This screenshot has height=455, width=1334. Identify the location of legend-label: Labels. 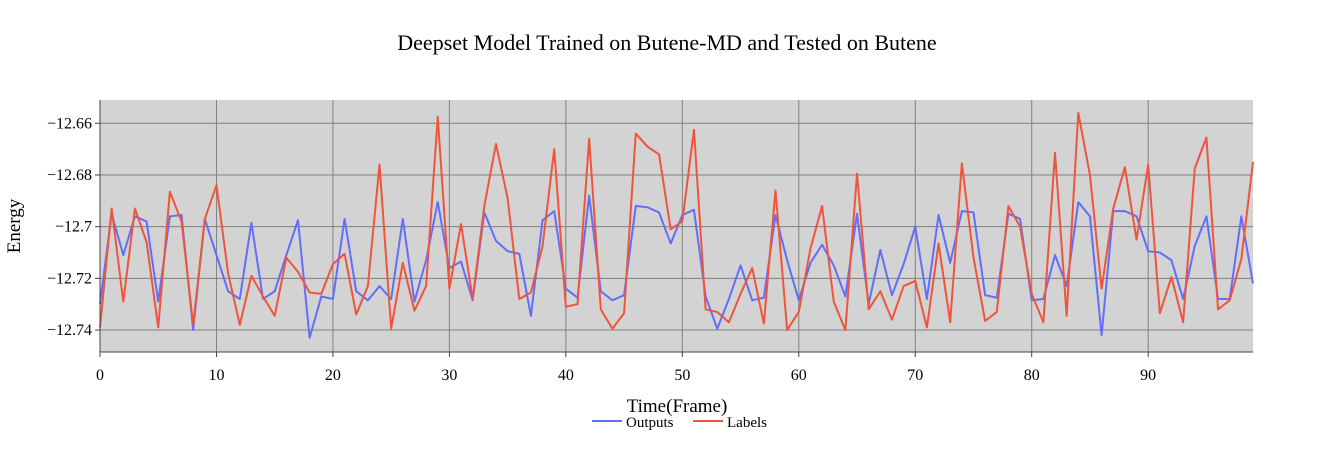
(747, 423).